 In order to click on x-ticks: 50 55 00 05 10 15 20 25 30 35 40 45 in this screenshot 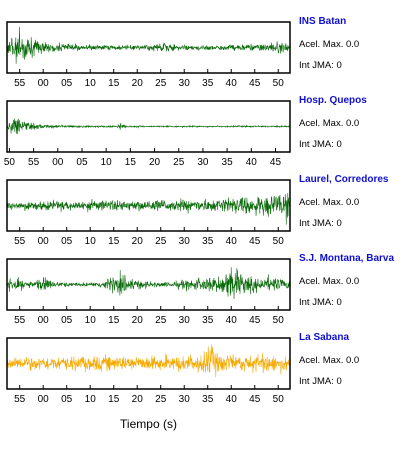, I will do `click(143, 158)`.